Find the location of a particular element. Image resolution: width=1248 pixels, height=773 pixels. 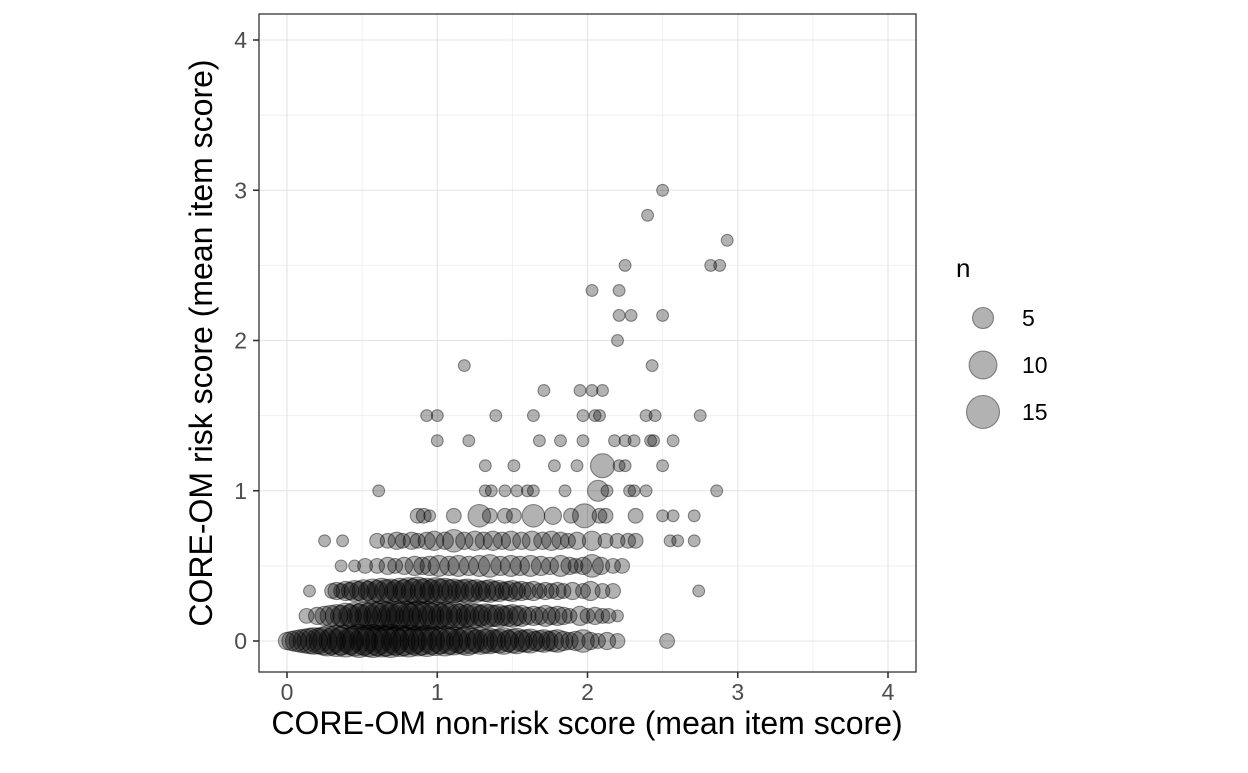

legend-key-circle is located at coordinates (983, 318).